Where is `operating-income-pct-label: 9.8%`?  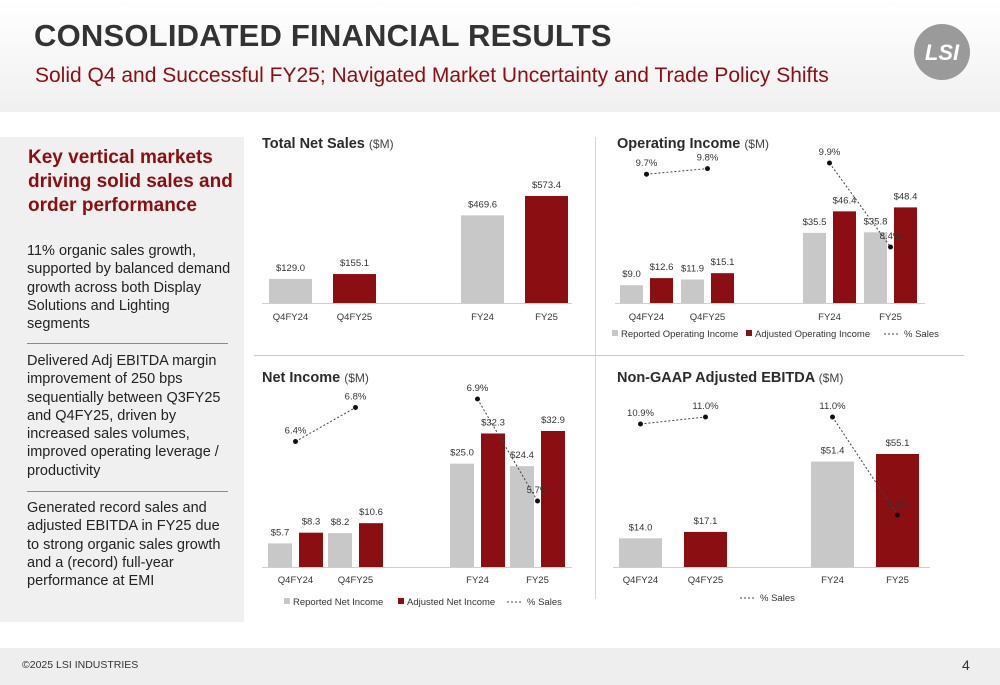
operating-income-pct-label: 9.8% is located at coordinates (708, 158).